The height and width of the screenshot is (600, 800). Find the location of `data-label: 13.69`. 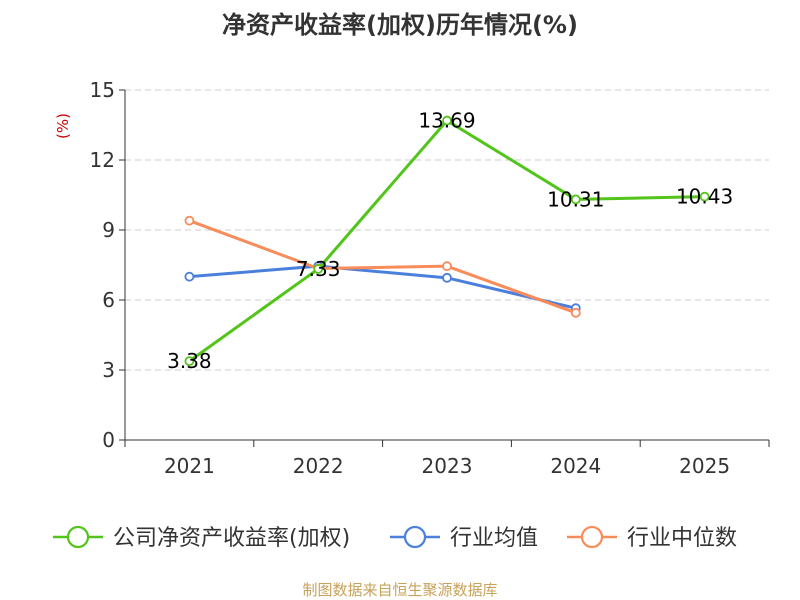

data-label: 13.69 is located at coordinates (446, 121).